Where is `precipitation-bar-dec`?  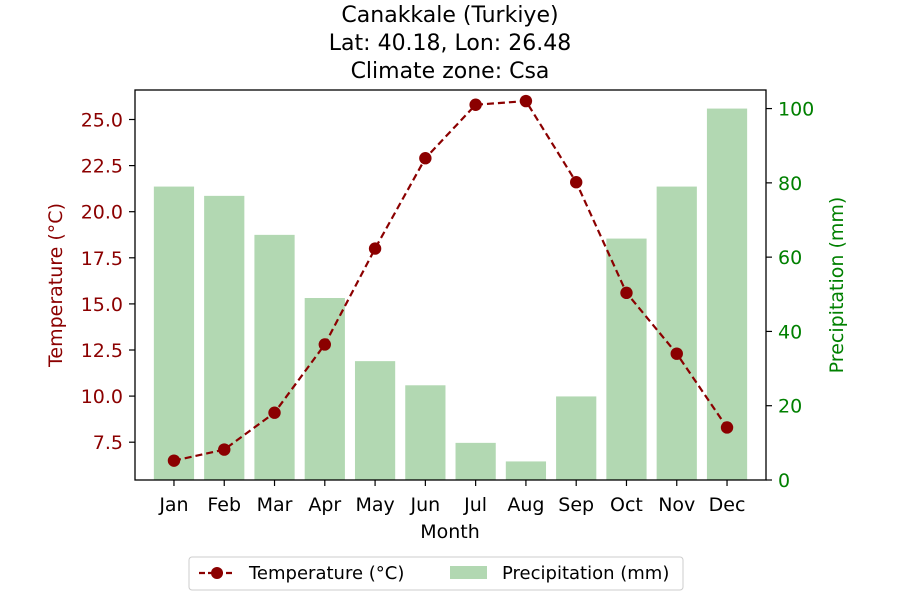
precipitation-bar-dec is located at coordinates (727, 294).